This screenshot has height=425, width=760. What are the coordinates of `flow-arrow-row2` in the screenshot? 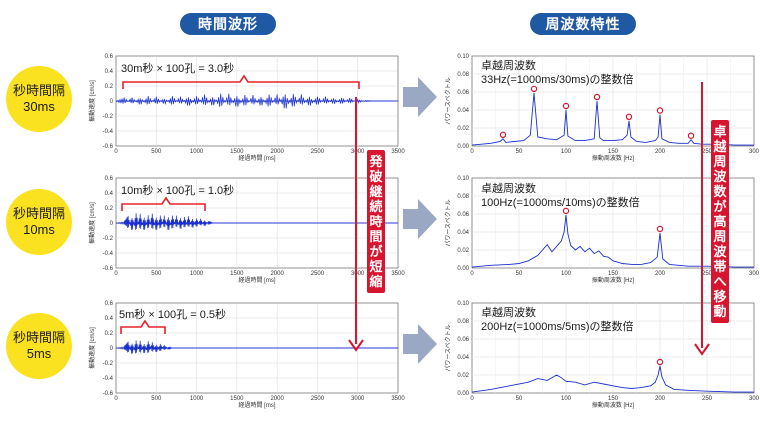 It's located at (420, 219).